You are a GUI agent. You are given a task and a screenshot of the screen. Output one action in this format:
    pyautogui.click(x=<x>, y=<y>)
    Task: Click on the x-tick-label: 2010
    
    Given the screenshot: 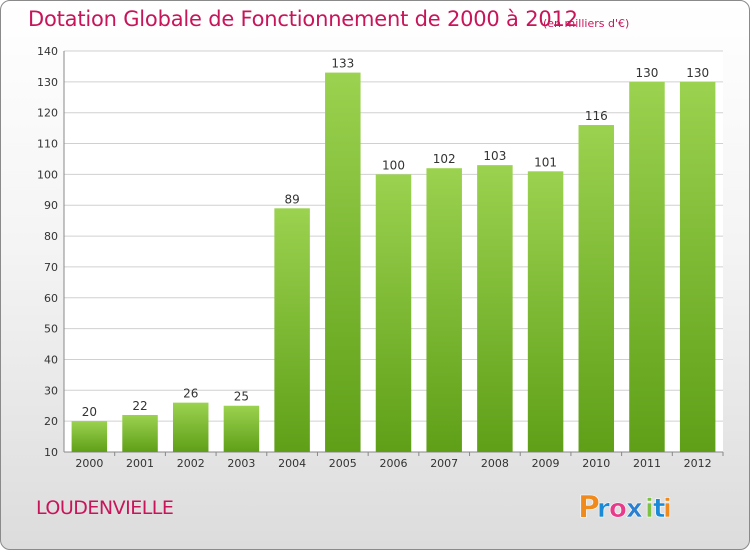 What is the action you would take?
    pyautogui.click(x=596, y=463)
    